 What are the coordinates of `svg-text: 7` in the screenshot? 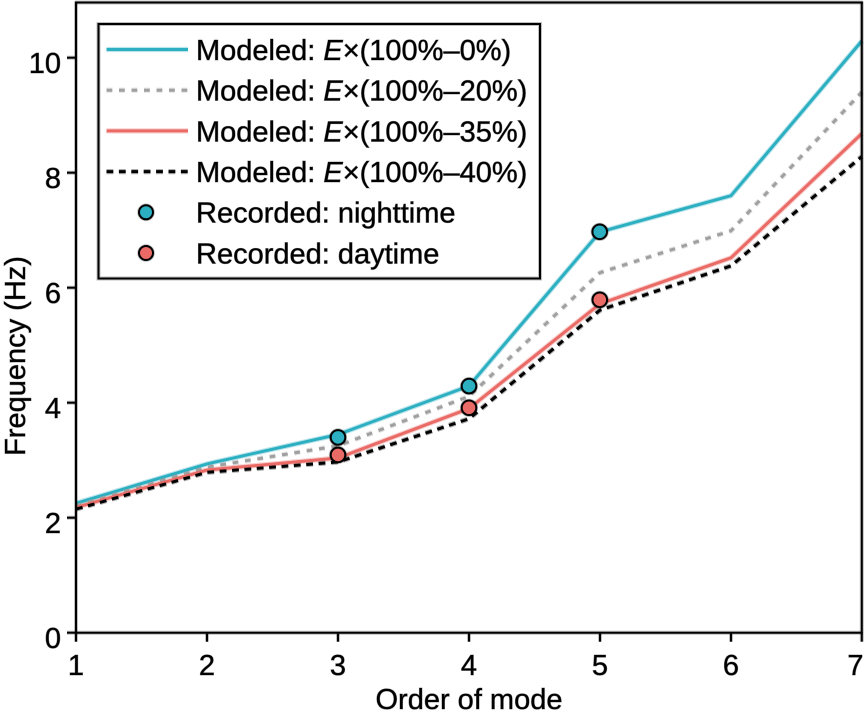 It's located at (855, 666).